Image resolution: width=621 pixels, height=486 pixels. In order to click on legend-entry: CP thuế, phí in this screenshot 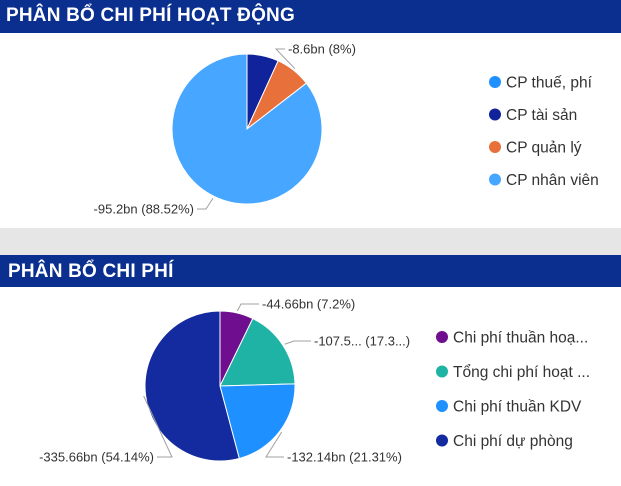, I will do `click(549, 83)`.